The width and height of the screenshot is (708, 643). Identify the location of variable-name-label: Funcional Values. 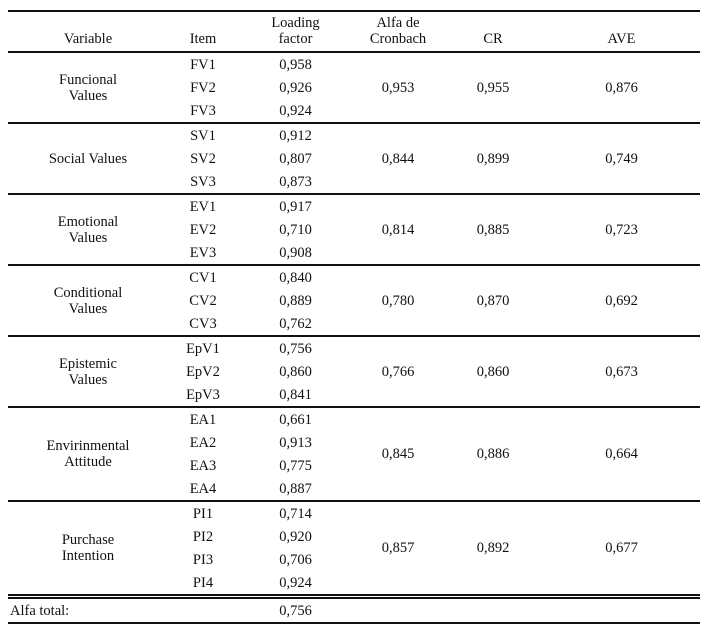
(88, 87).